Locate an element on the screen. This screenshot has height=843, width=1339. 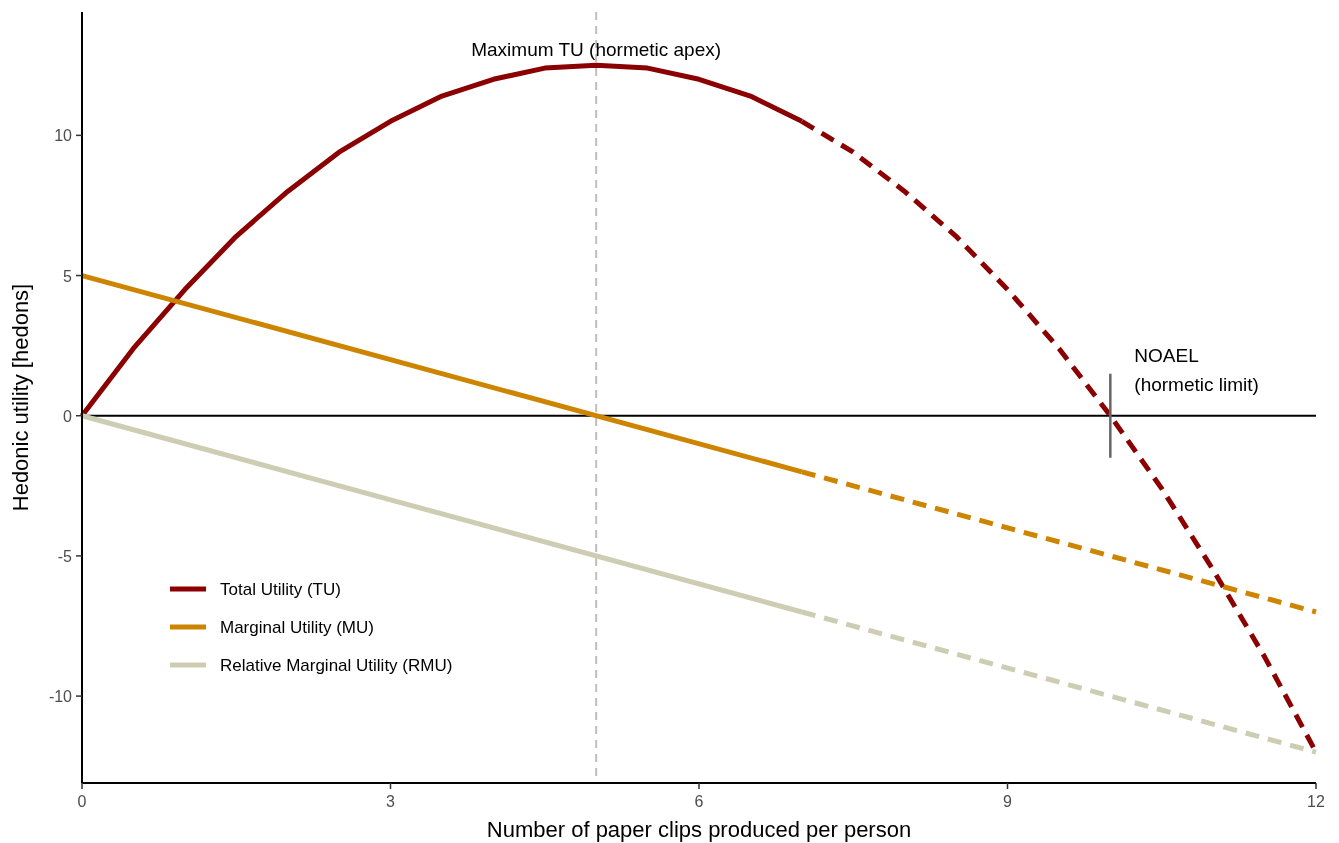
legend-label: Relative Marginal Utility (RMU) is located at coordinates (336, 665).